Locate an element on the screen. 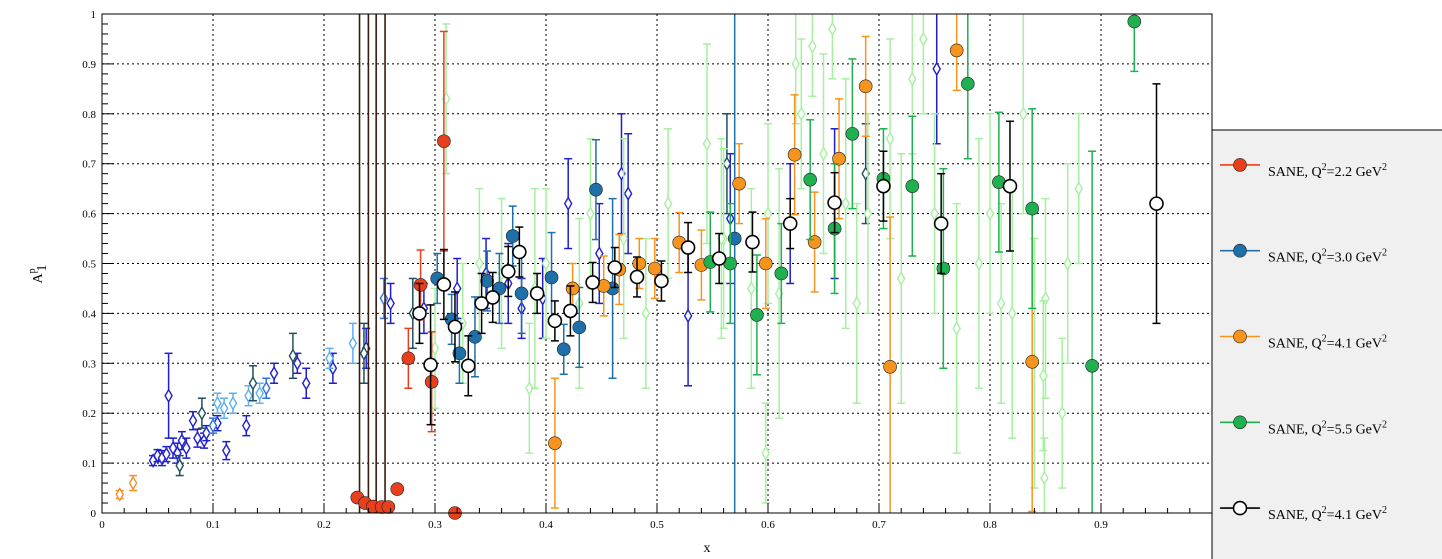 This screenshot has width=1442, height=559. legend-label: SANE, Q2=3.0 GeV2 is located at coordinates (1327, 257).